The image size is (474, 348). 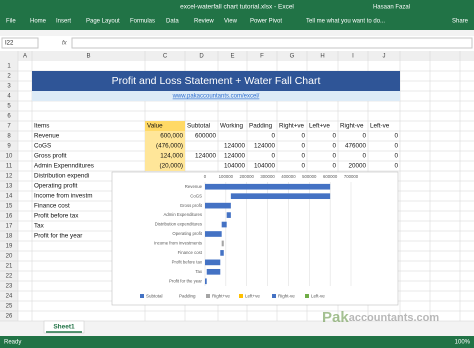 I want to click on cell-text: Distribution expendi, so click(x=61, y=176).